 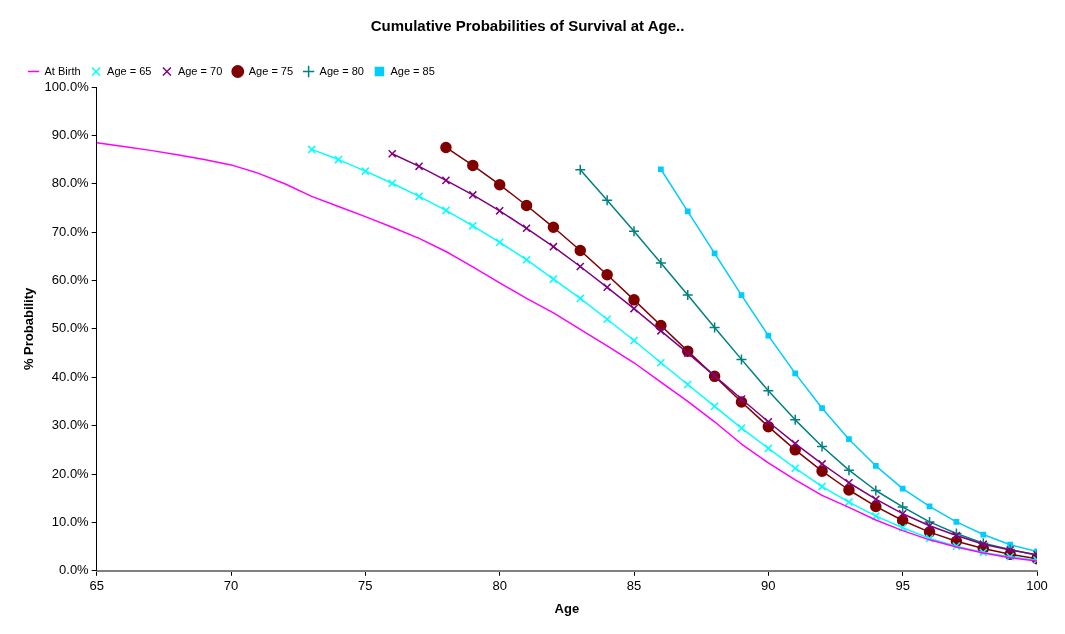 I want to click on legend-label: Age = 85, so click(x=412, y=70).